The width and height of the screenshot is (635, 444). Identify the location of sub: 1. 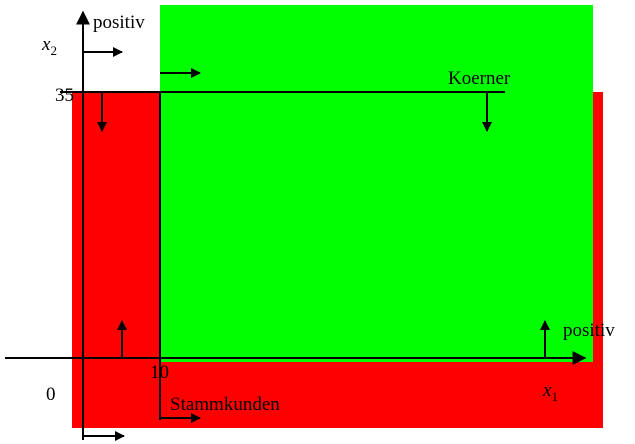
(554, 396).